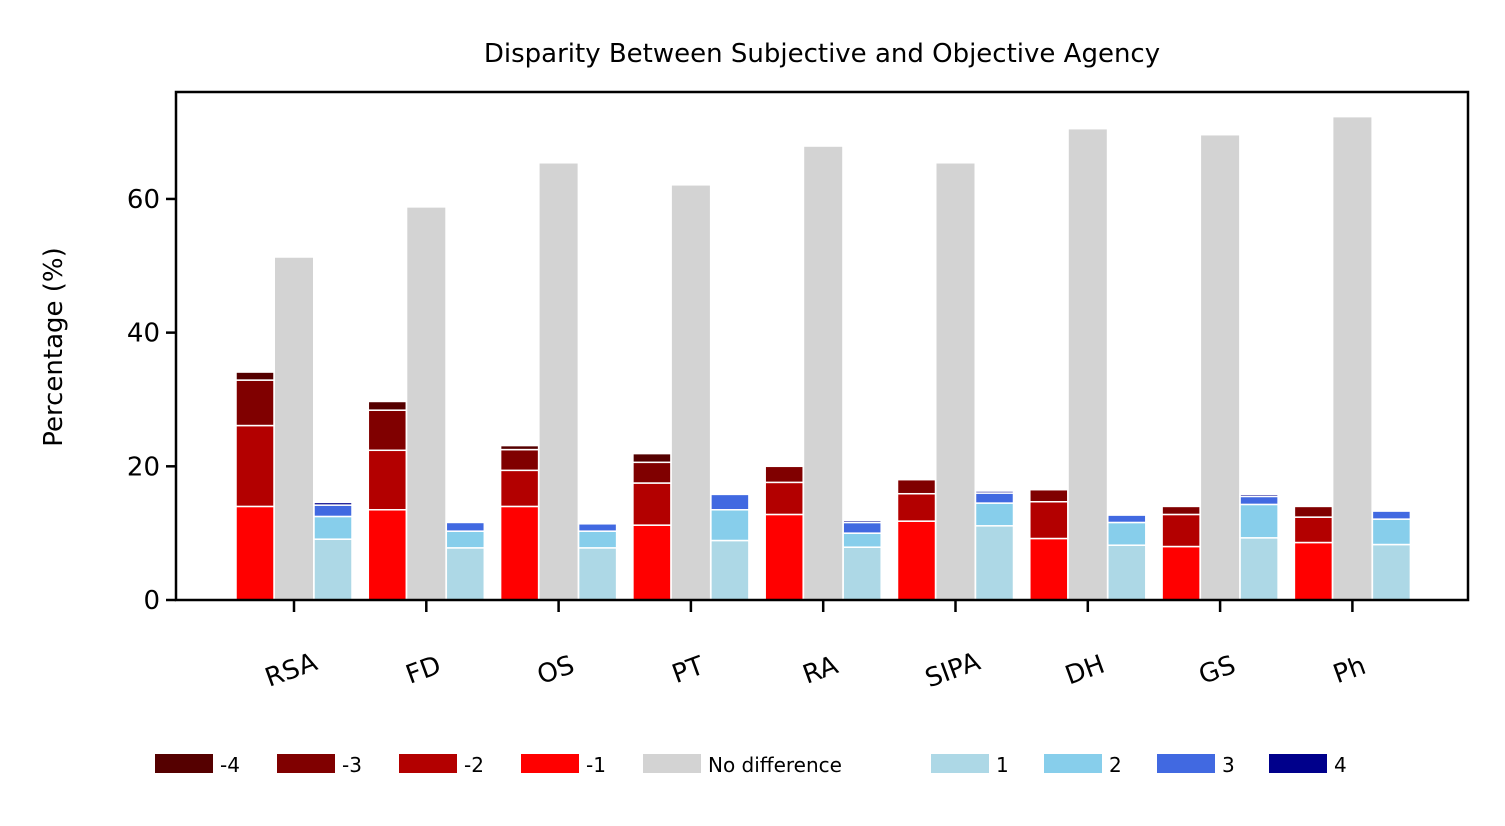  I want to click on bar-fd-pos2, so click(465, 539).